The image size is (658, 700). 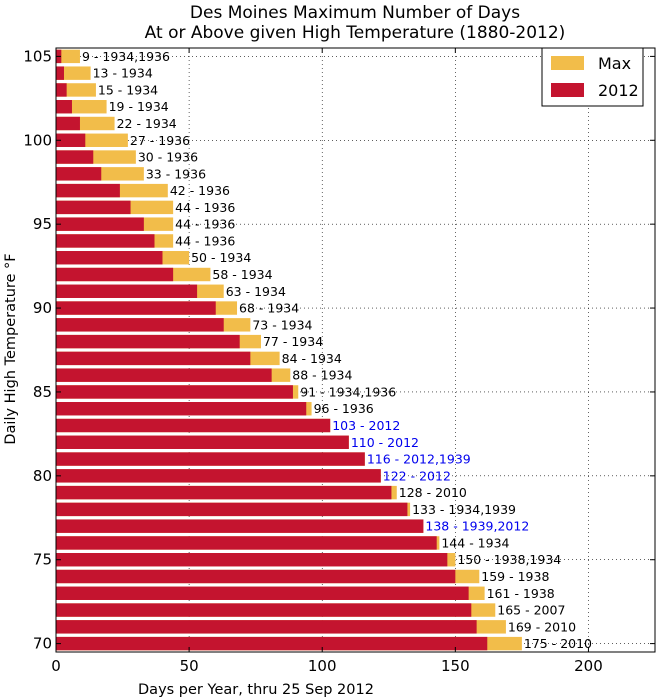 What do you see at coordinates (464, 509) in the screenshot?
I see `data-label: 133 - 1934,1939` at bounding box center [464, 509].